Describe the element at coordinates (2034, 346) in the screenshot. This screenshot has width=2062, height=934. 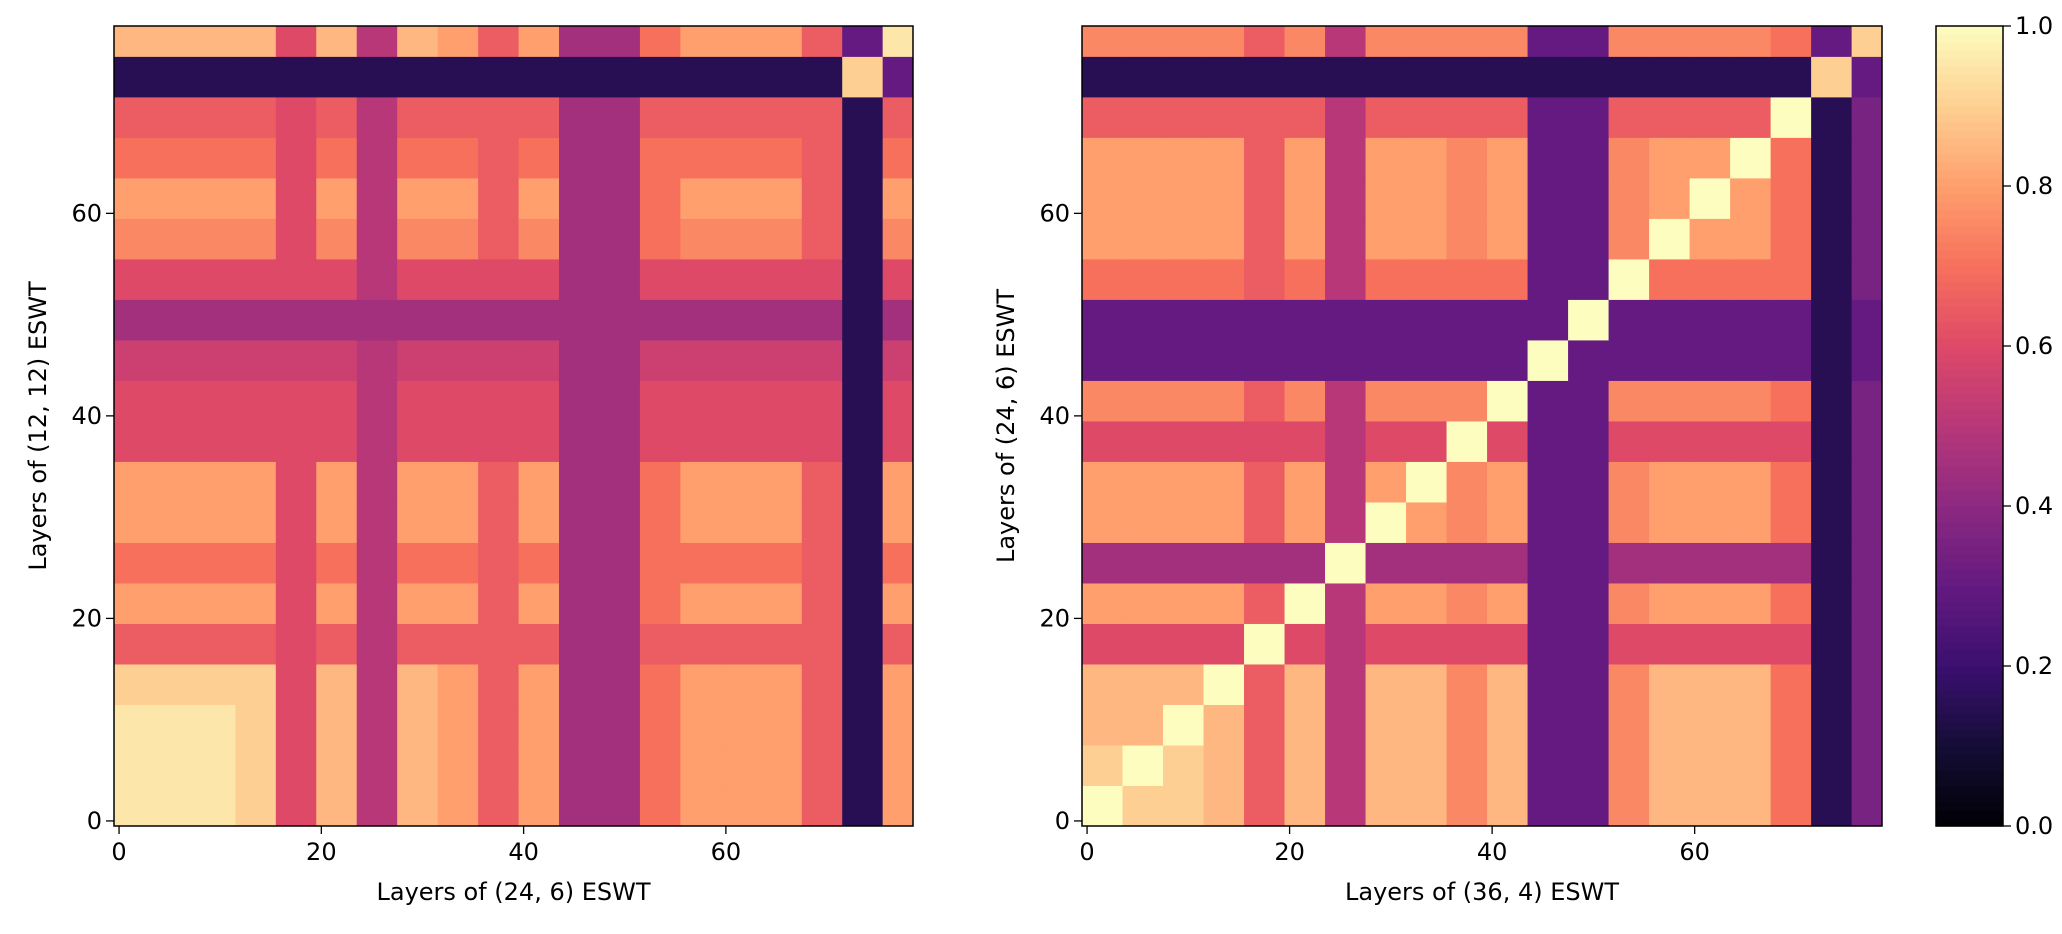
I see `colorbar-tick-label: 0.6` at that location.